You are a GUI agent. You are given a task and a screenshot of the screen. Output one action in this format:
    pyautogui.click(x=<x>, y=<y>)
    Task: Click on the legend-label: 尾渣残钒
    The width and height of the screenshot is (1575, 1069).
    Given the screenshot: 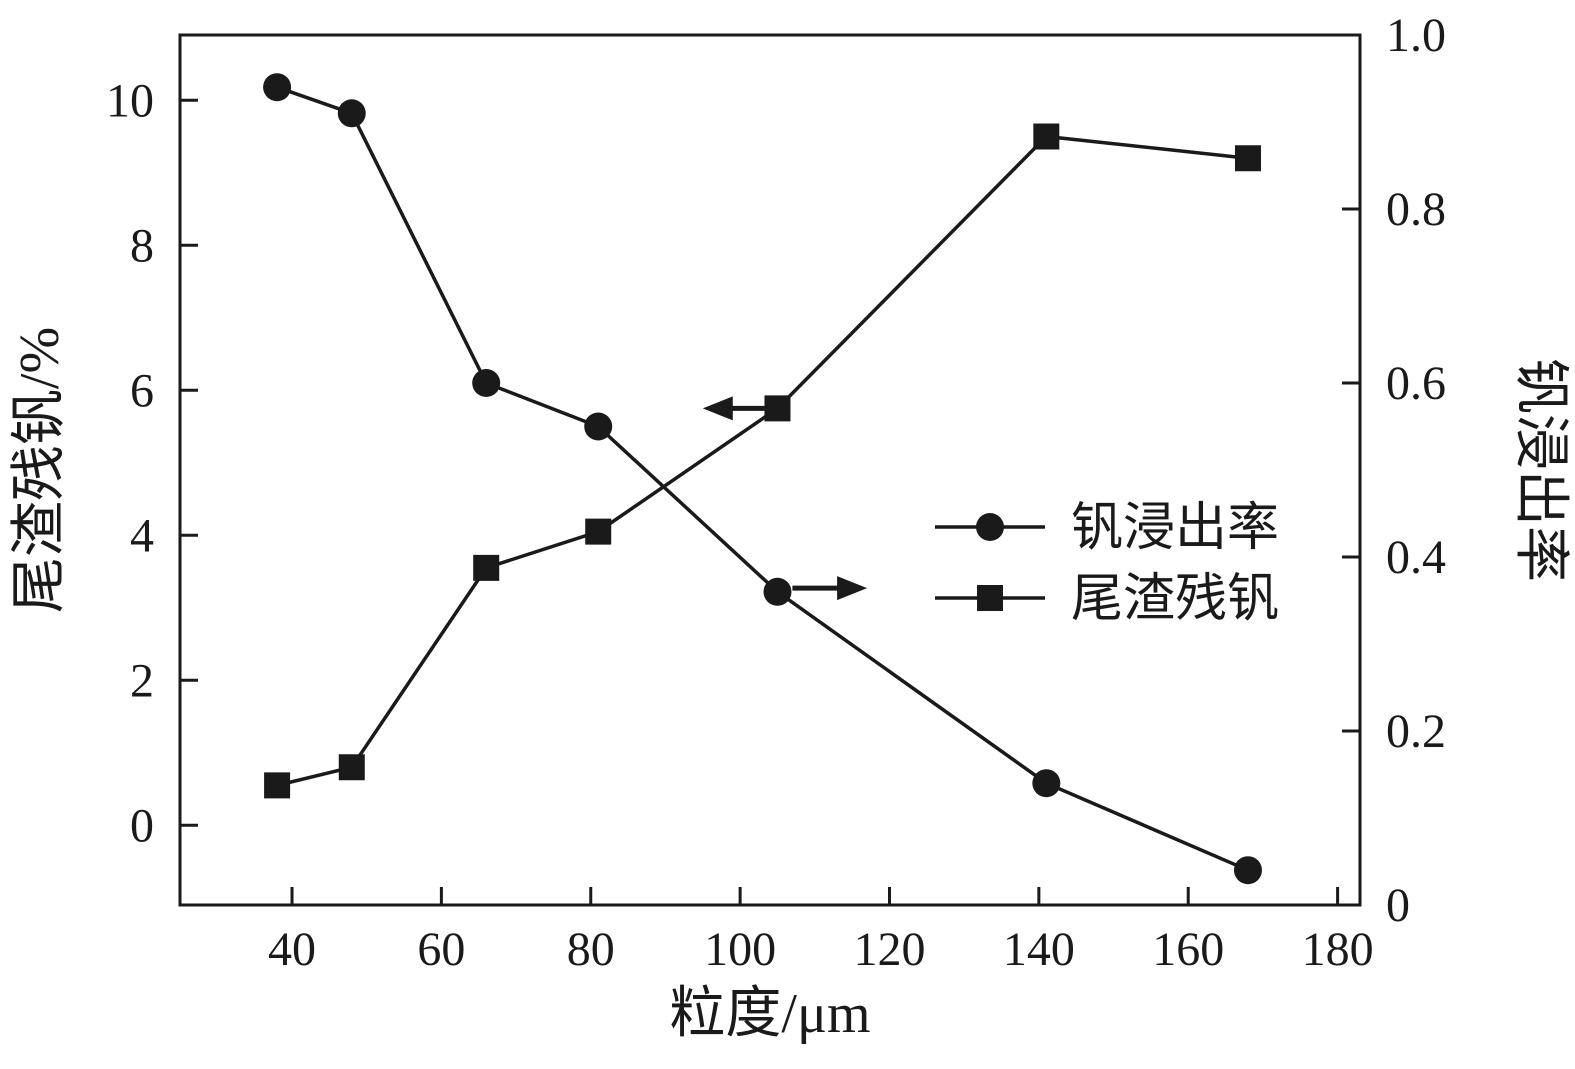 What is the action you would take?
    pyautogui.click(x=1175, y=599)
    